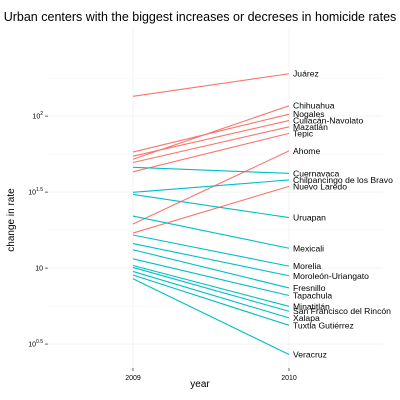 The height and width of the screenshot is (400, 400). Describe the element at coordinates (342, 311) in the screenshot. I see `city-label: San Francisco del Rincón` at that location.